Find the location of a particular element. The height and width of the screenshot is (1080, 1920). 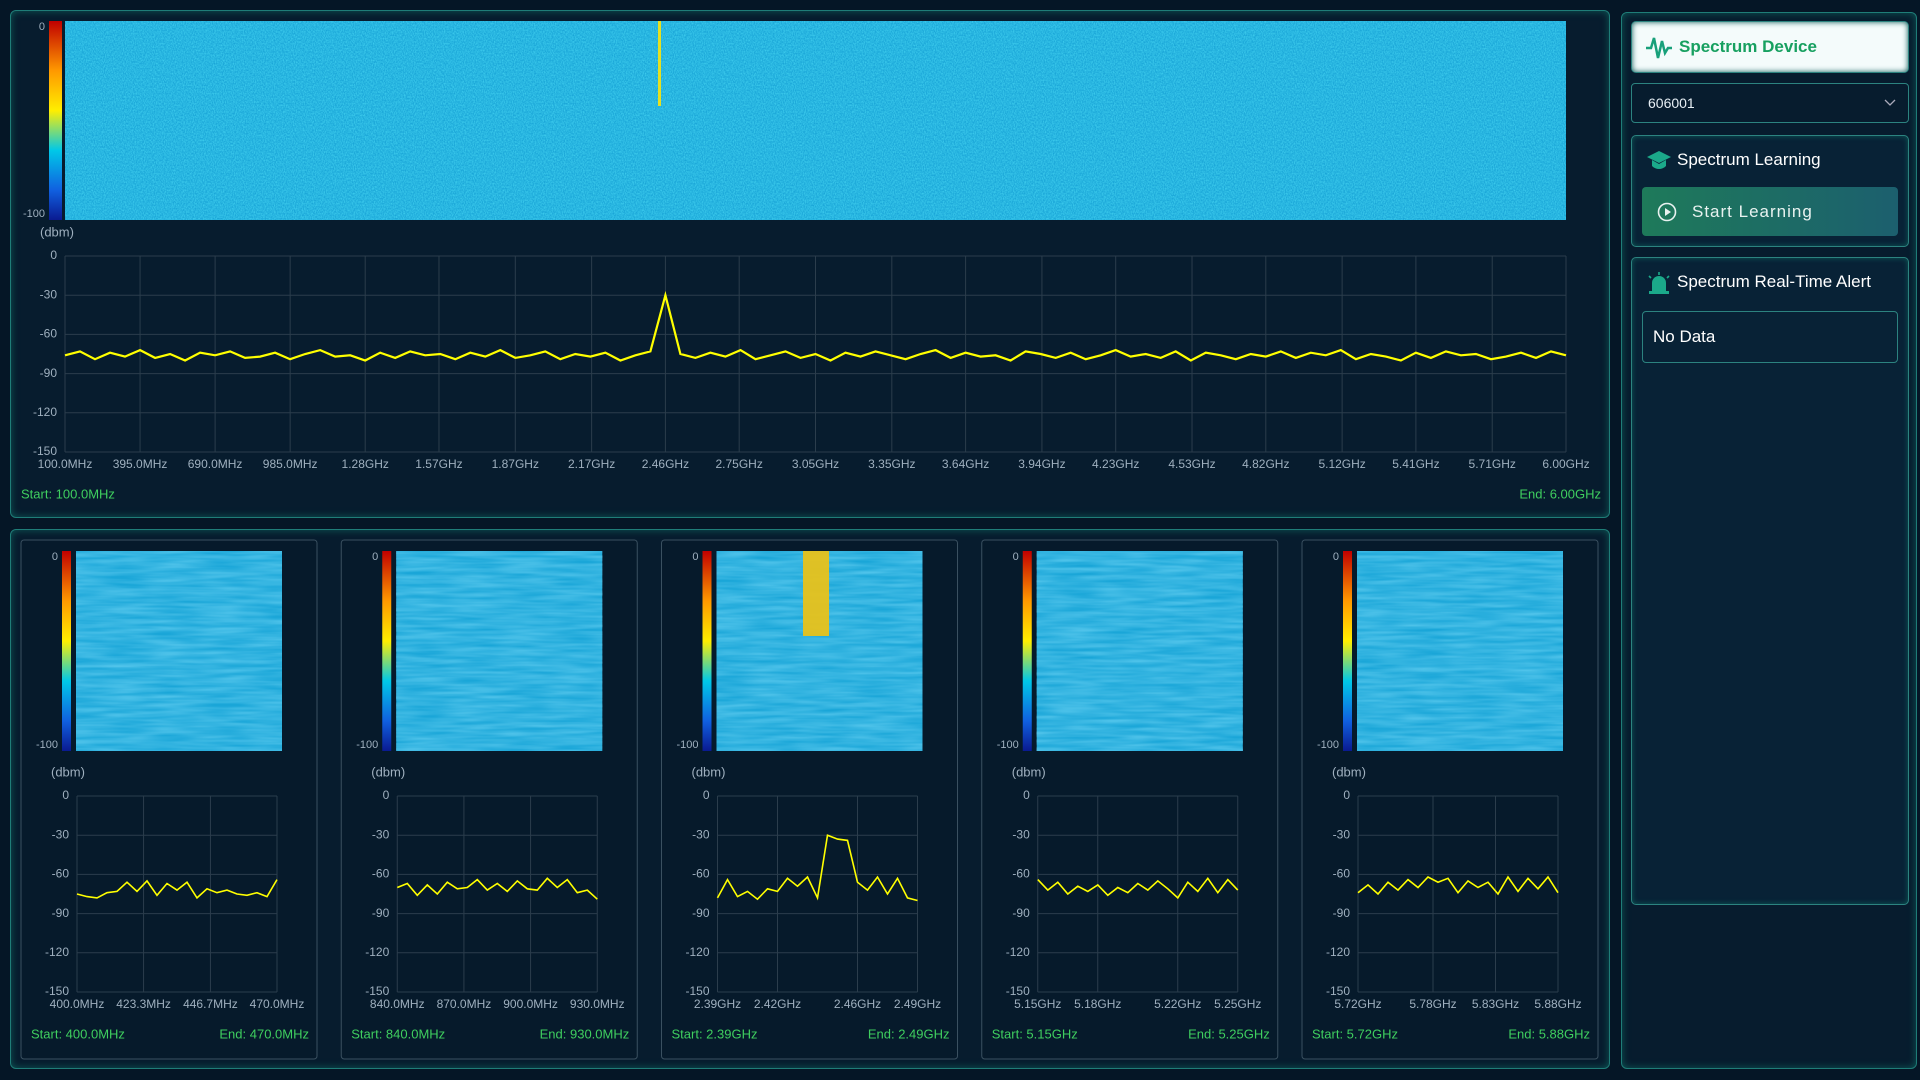

cap-icon is located at coordinates (1659, 160).